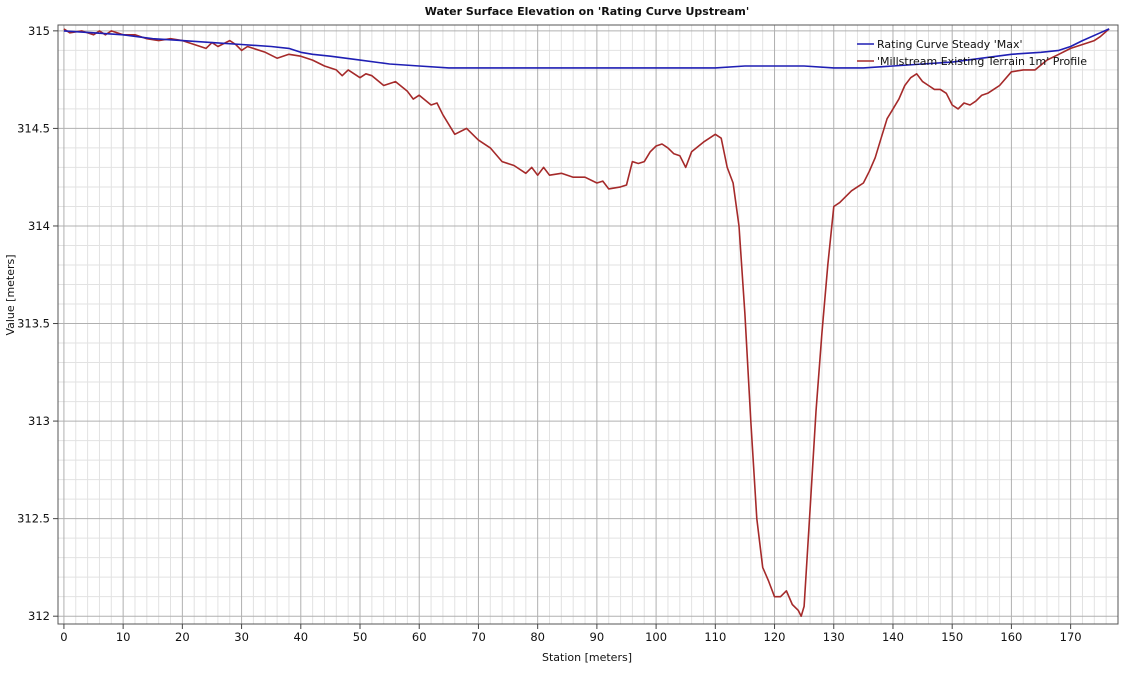 The width and height of the screenshot is (1129, 682). Describe the element at coordinates (950, 44) in the screenshot. I see `legend-label-rating-curve: Rating Curve Steady 'Max'` at that location.